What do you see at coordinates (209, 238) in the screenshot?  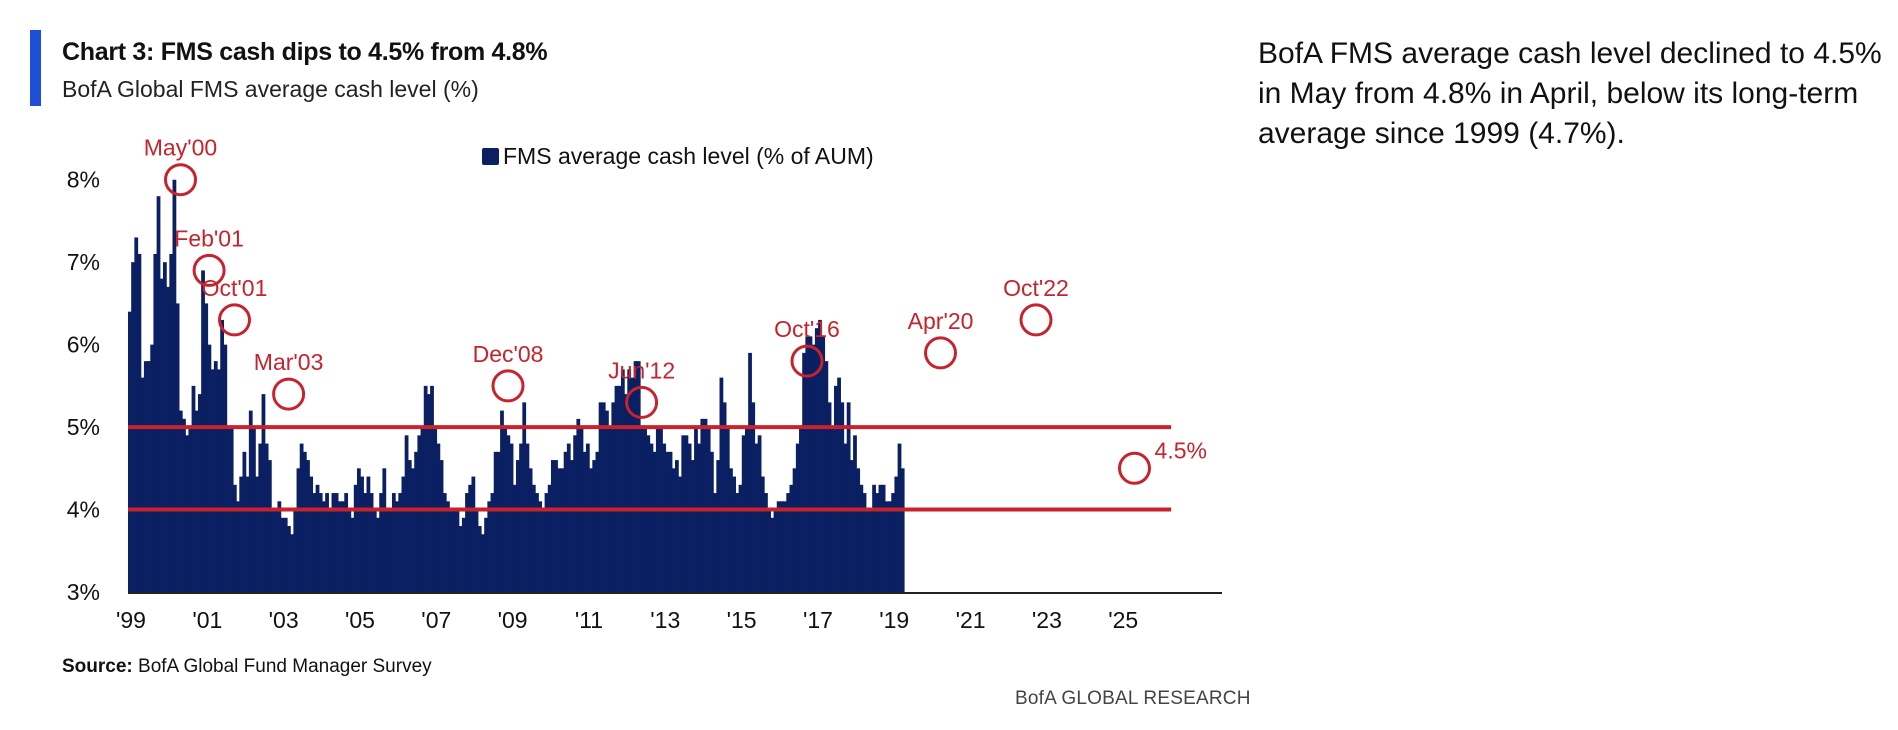 I see `annotation-label: Feb'01` at bounding box center [209, 238].